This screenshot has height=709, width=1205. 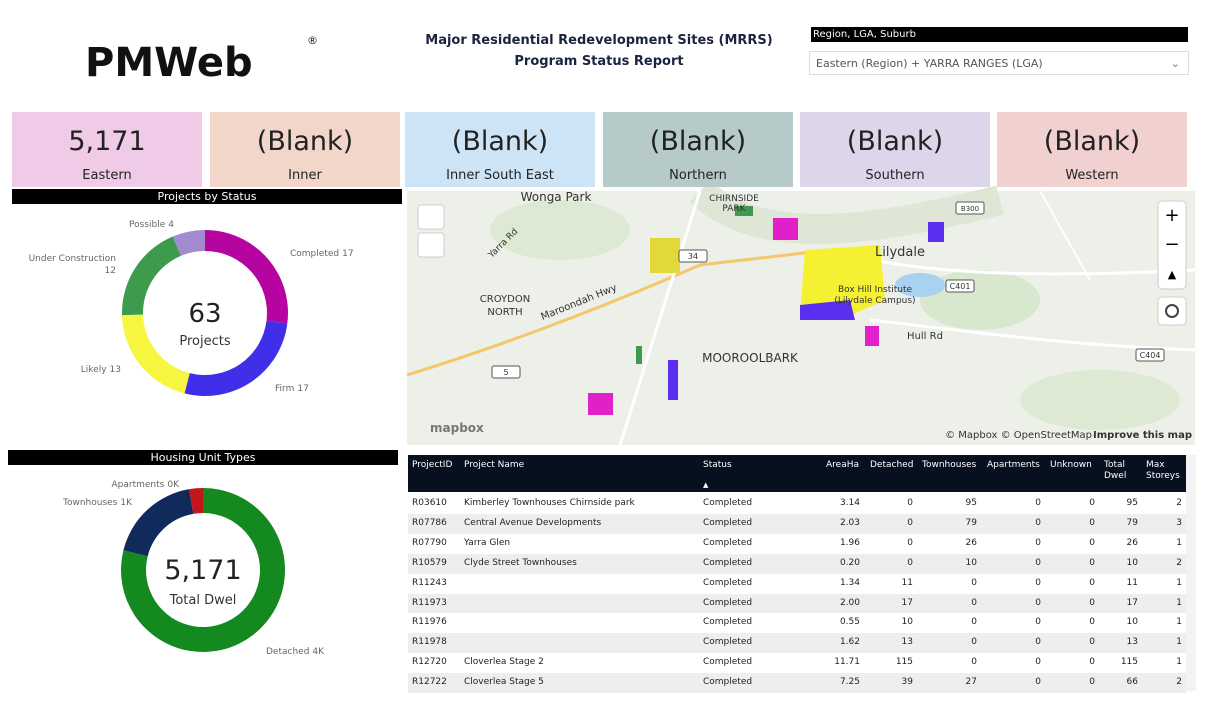 What do you see at coordinates (907, 682) in the screenshot?
I see `table-cell: 39` at bounding box center [907, 682].